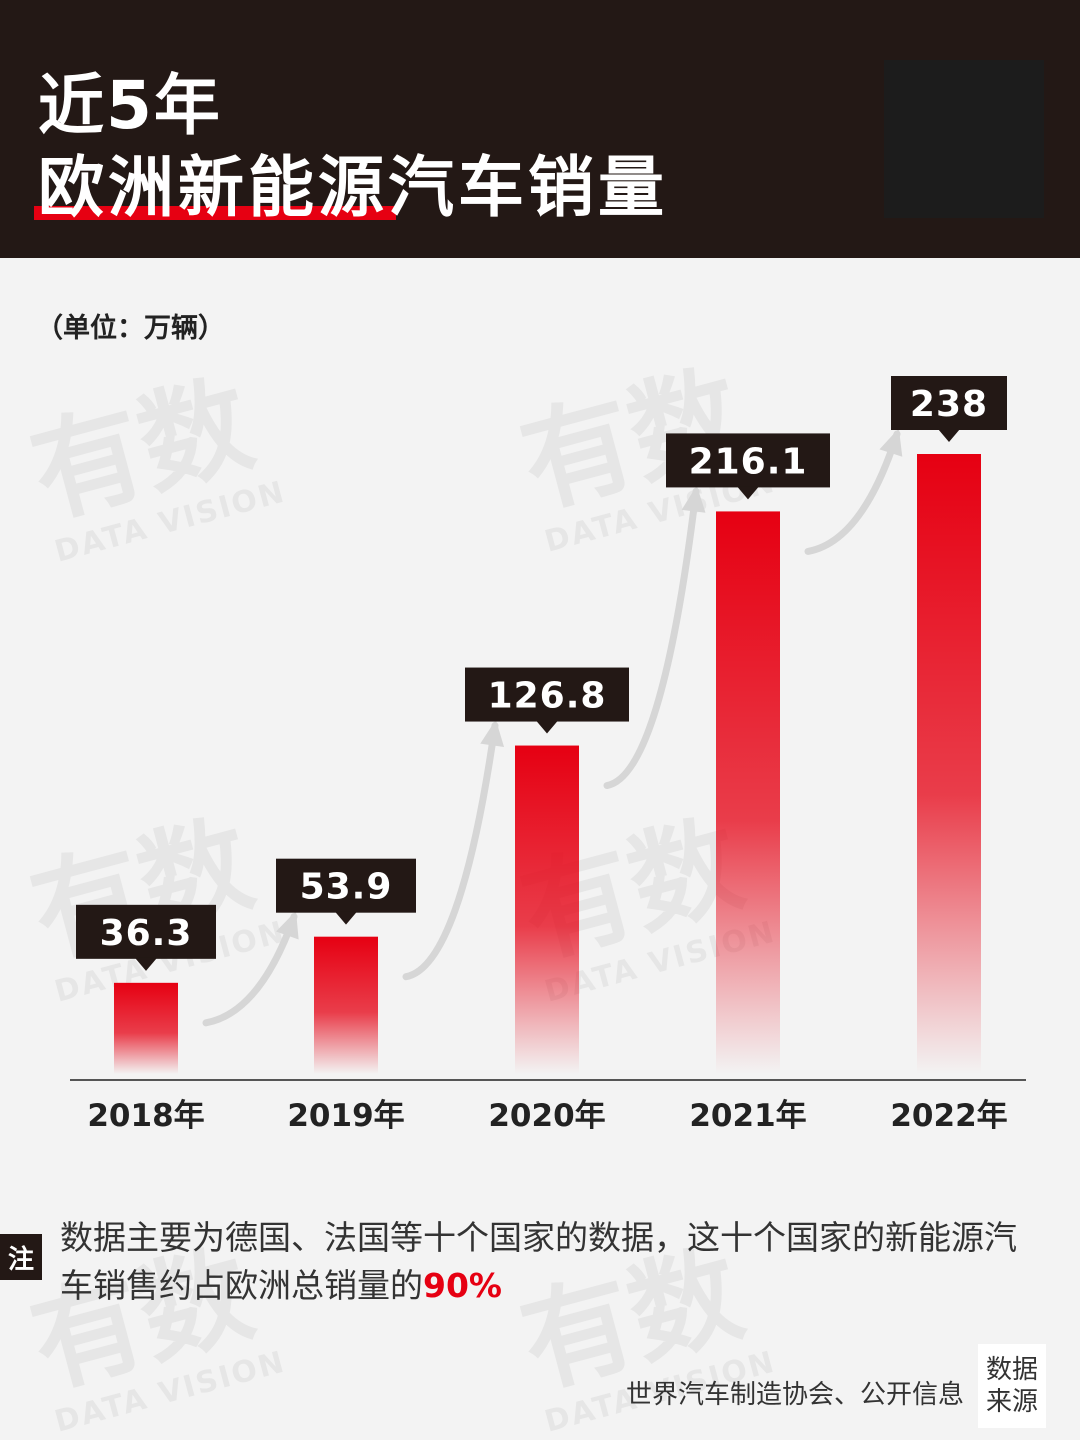 This screenshot has height=1440, width=1080. I want to click on title-line-1: 近5年, so click(130, 105).